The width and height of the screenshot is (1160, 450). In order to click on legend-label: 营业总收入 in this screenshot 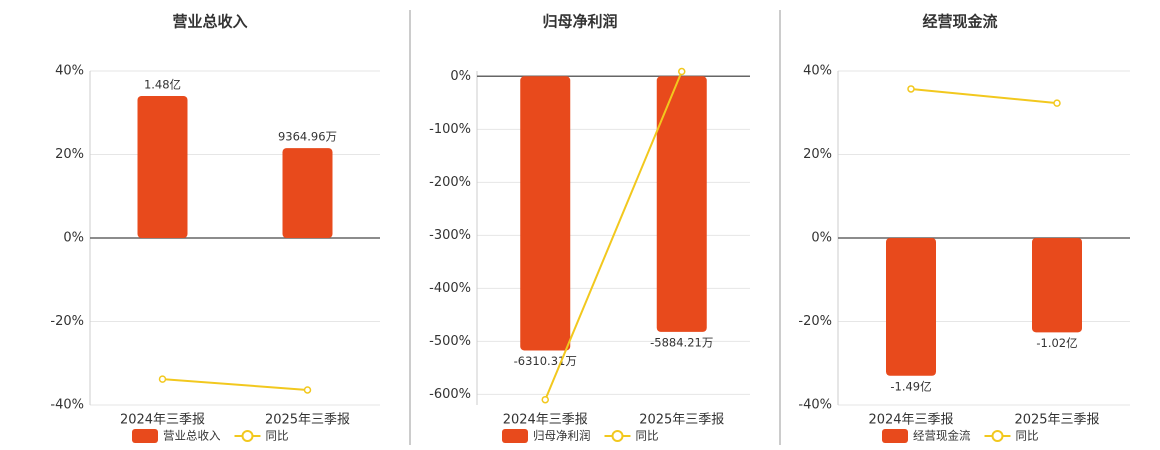, I will do `click(192, 436)`.